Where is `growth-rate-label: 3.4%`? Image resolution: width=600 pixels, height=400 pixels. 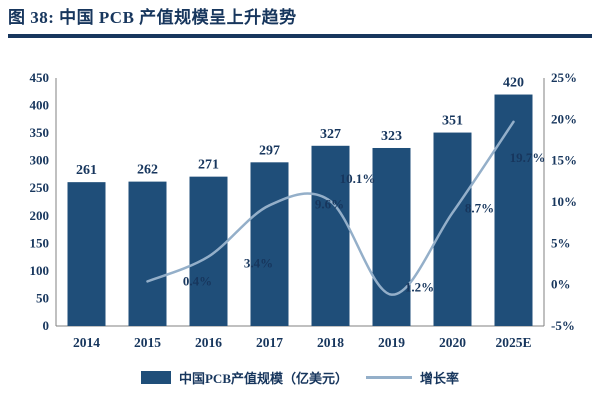 growth-rate-label: 3.4% is located at coordinates (258, 263).